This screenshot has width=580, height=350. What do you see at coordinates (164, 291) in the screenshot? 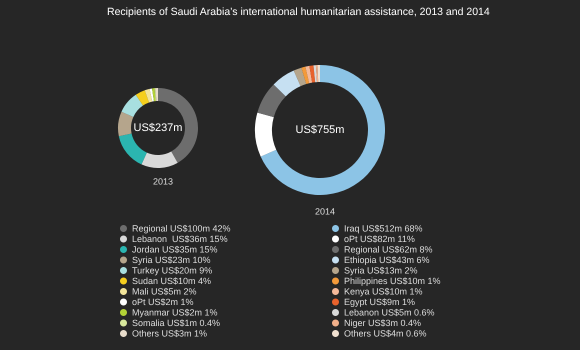
I see `legend-label: Mali US$5m 2%` at bounding box center [164, 291].